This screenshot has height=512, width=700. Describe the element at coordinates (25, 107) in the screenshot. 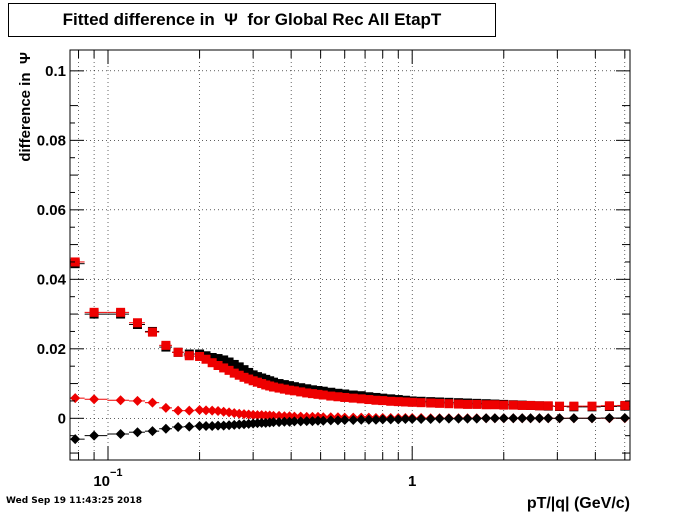

I see `y-axis-label: difference in Ψ` at that location.